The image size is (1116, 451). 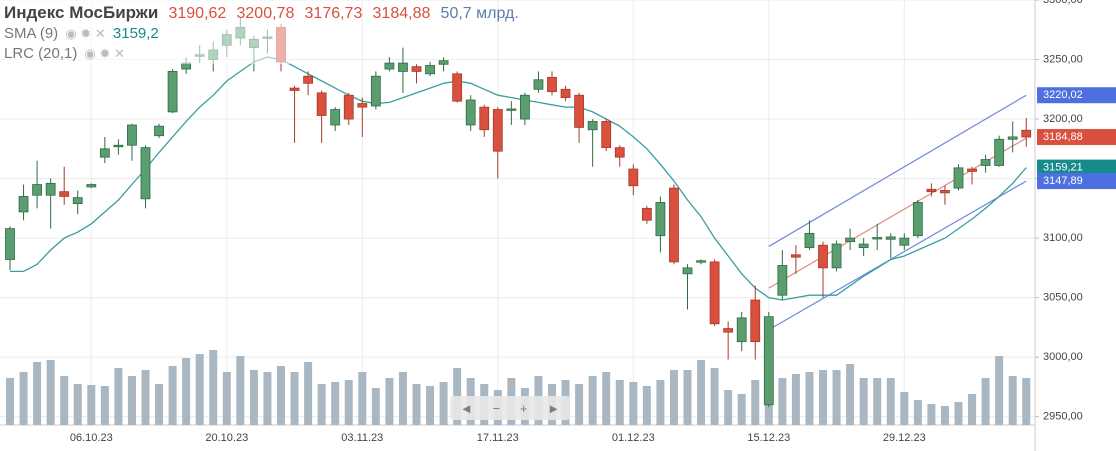 I want to click on price-tag-label: 3220,02, so click(x=1063, y=95).